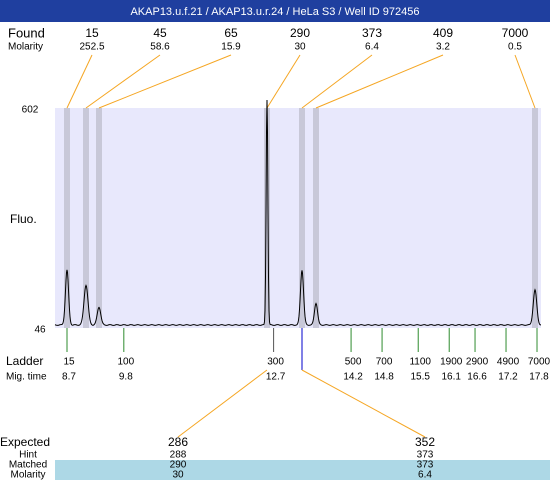 The height and width of the screenshot is (480, 550). I want to click on ladder-time: 16.1, so click(451, 377).